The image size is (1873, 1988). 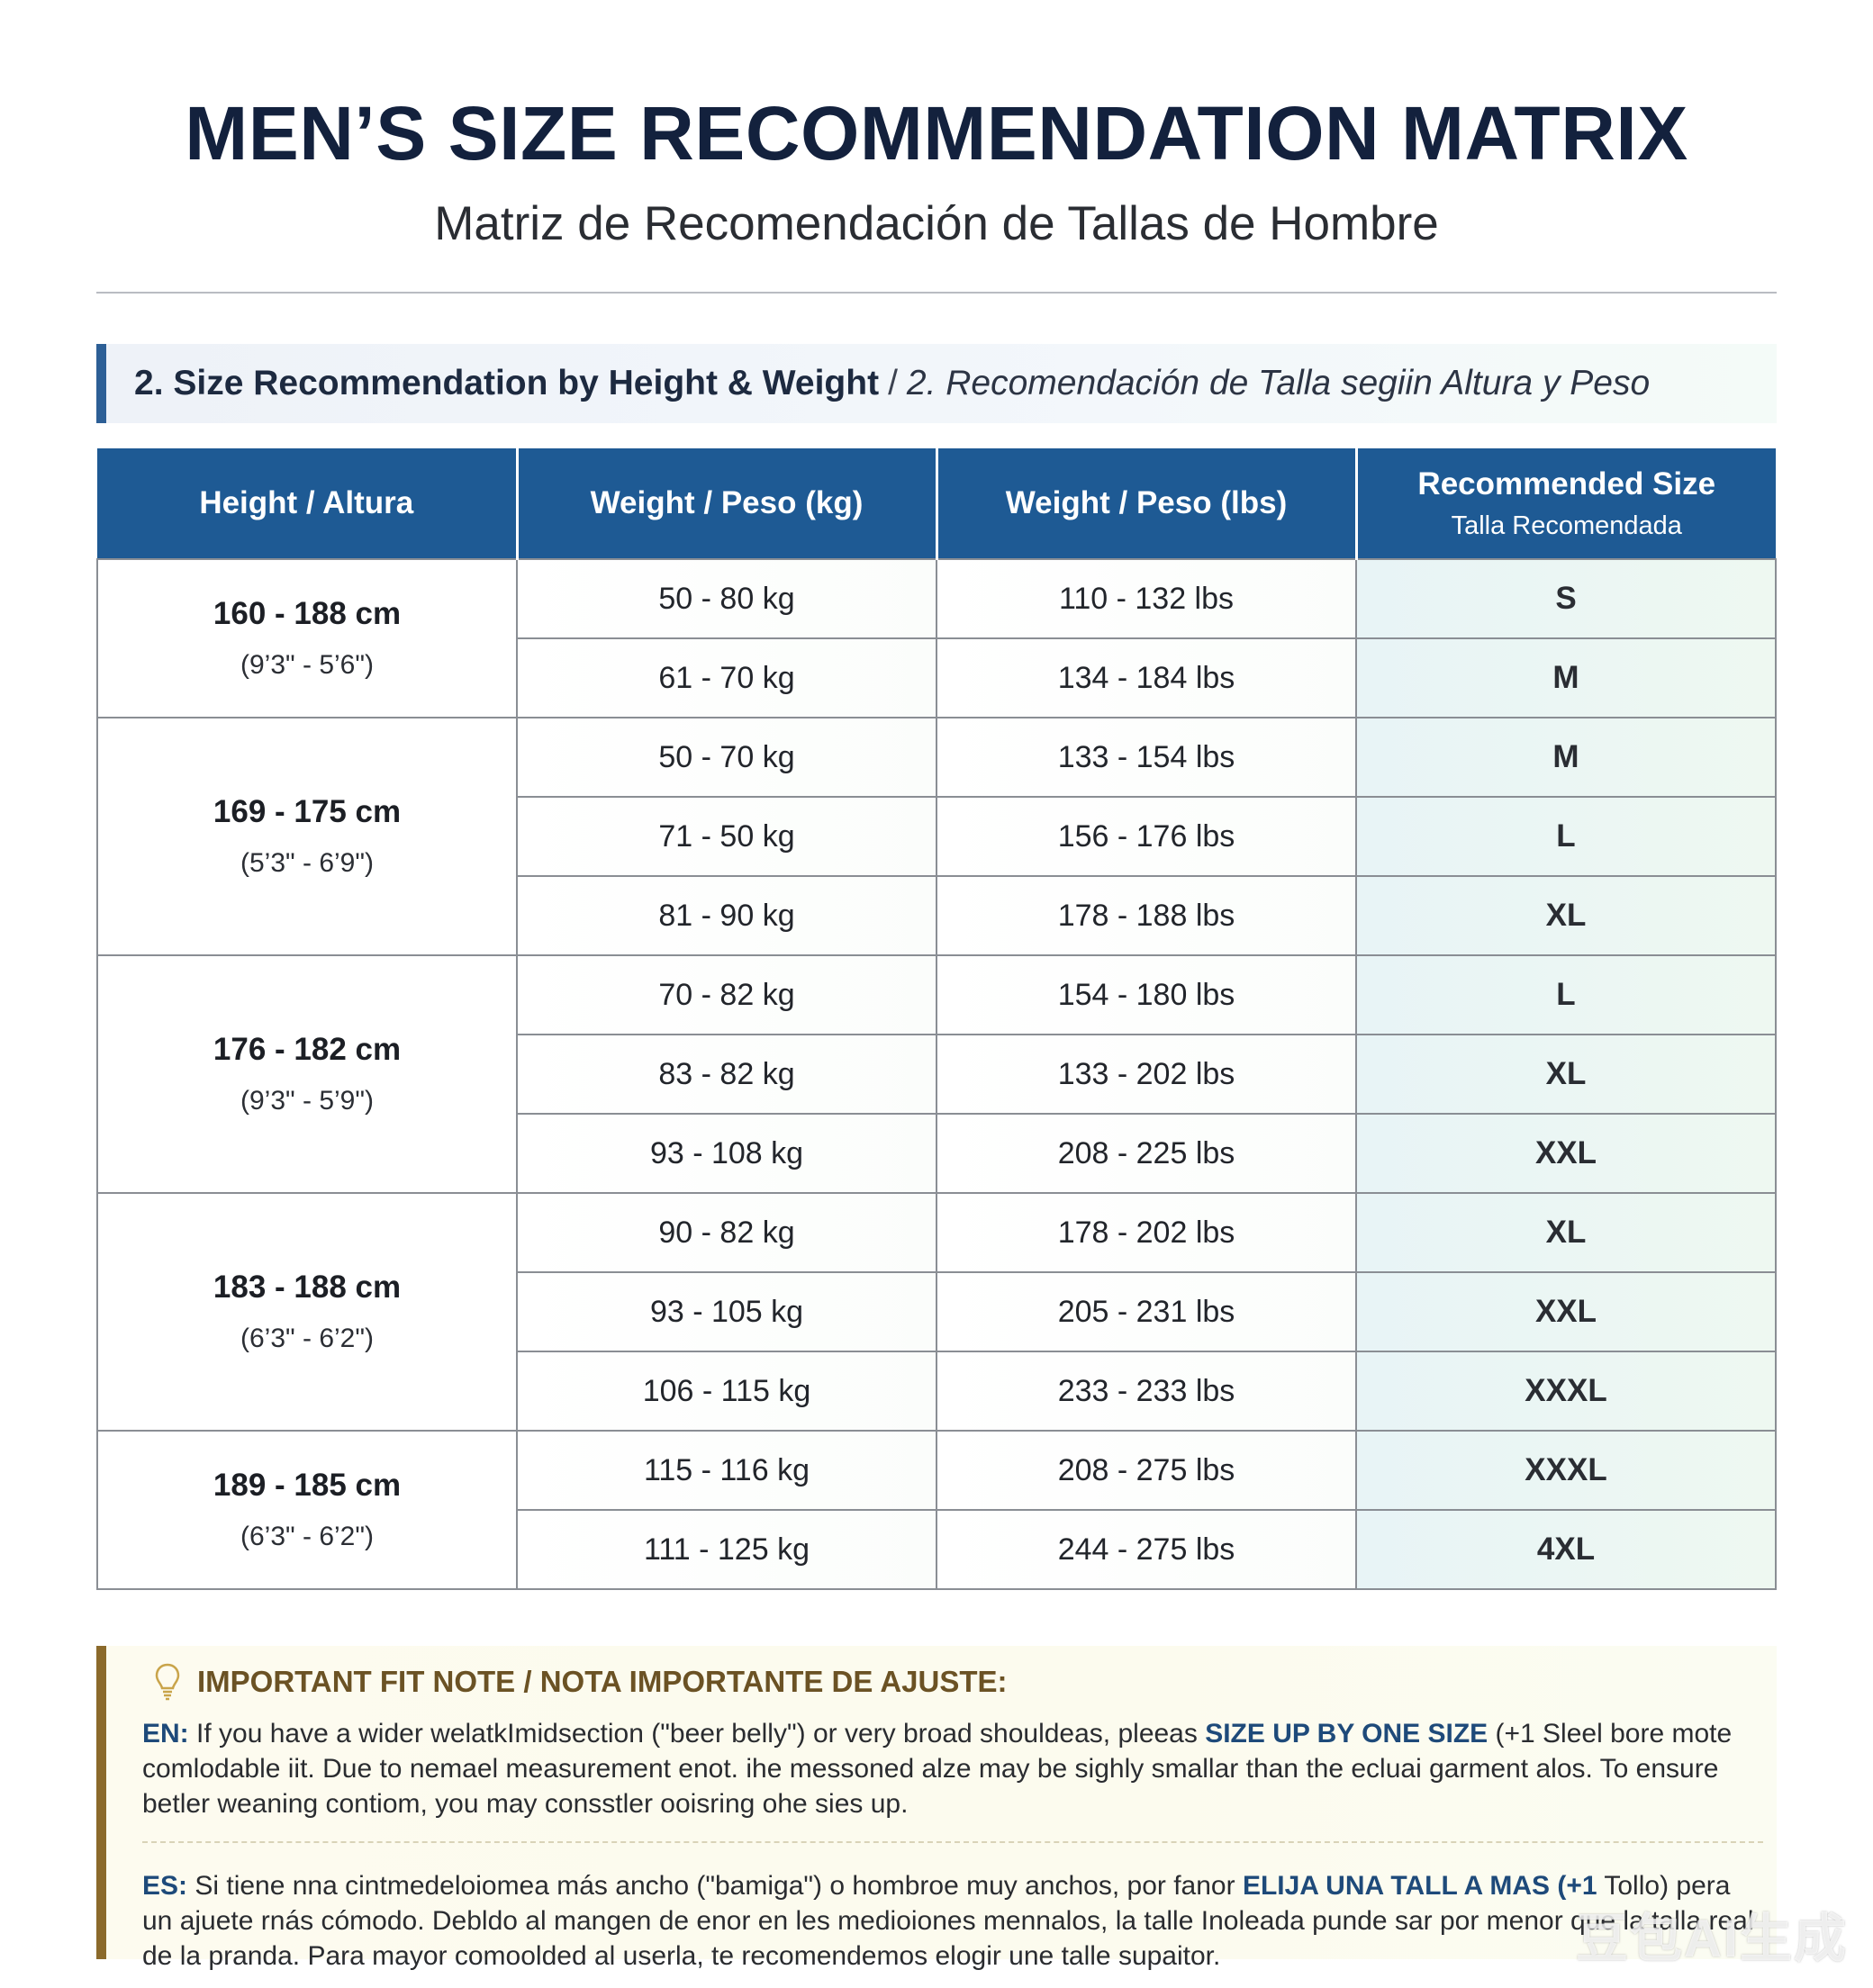 I want to click on fit-note-en-label: EN:, so click(x=165, y=1734).